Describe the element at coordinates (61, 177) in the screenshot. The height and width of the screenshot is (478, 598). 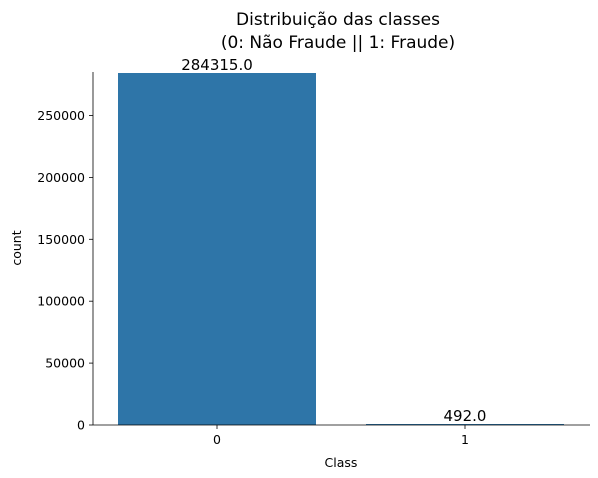
I see `y-tick-label-200000: 200000` at that location.